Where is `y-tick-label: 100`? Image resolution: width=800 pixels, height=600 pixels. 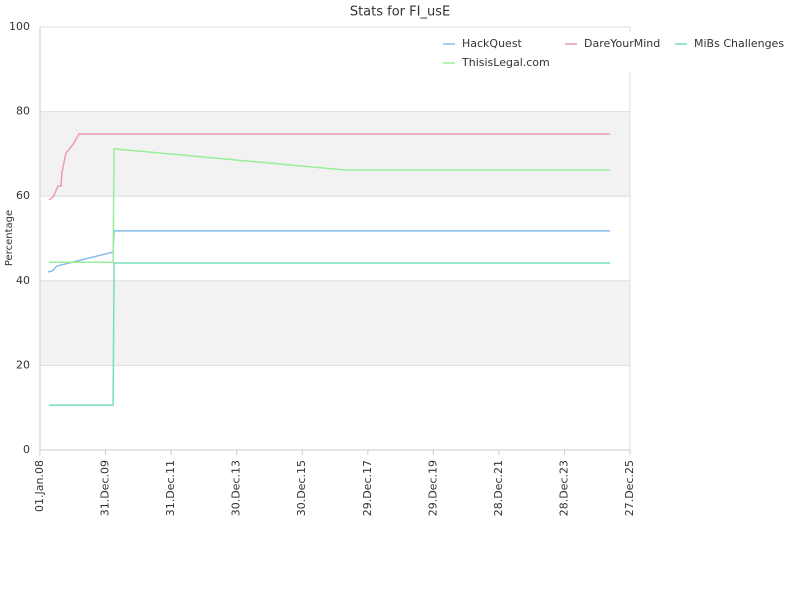
y-tick-label: 100 is located at coordinates (19, 26).